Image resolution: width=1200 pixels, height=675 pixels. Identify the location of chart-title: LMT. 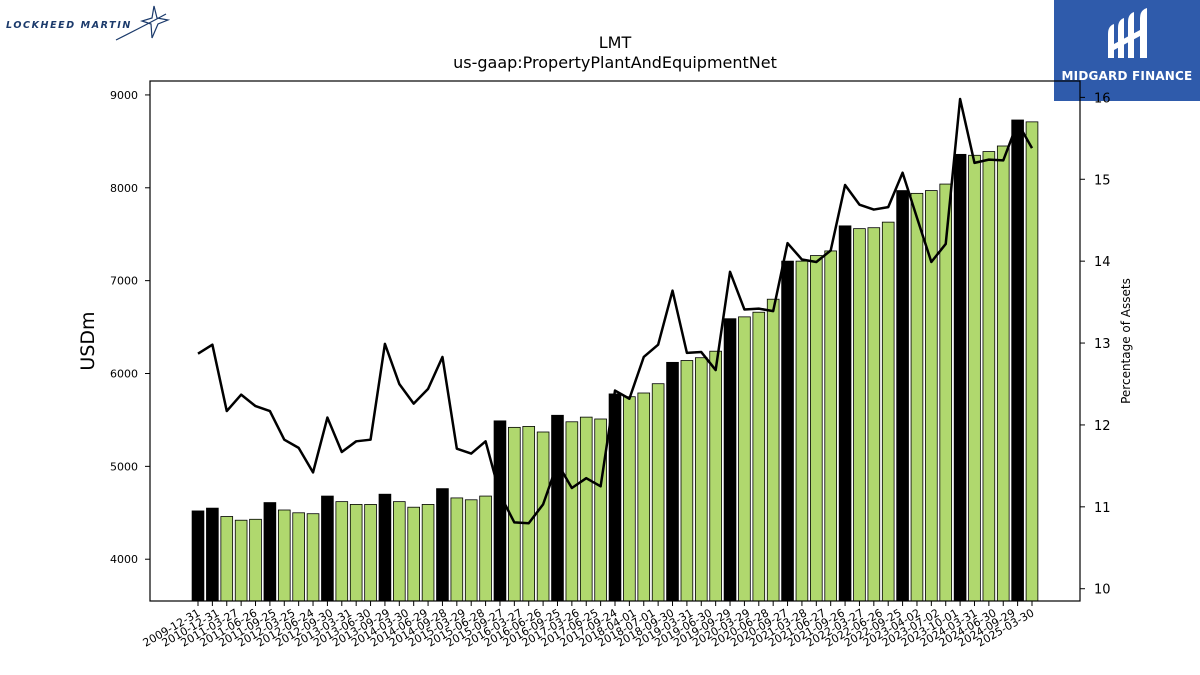
(615, 42).